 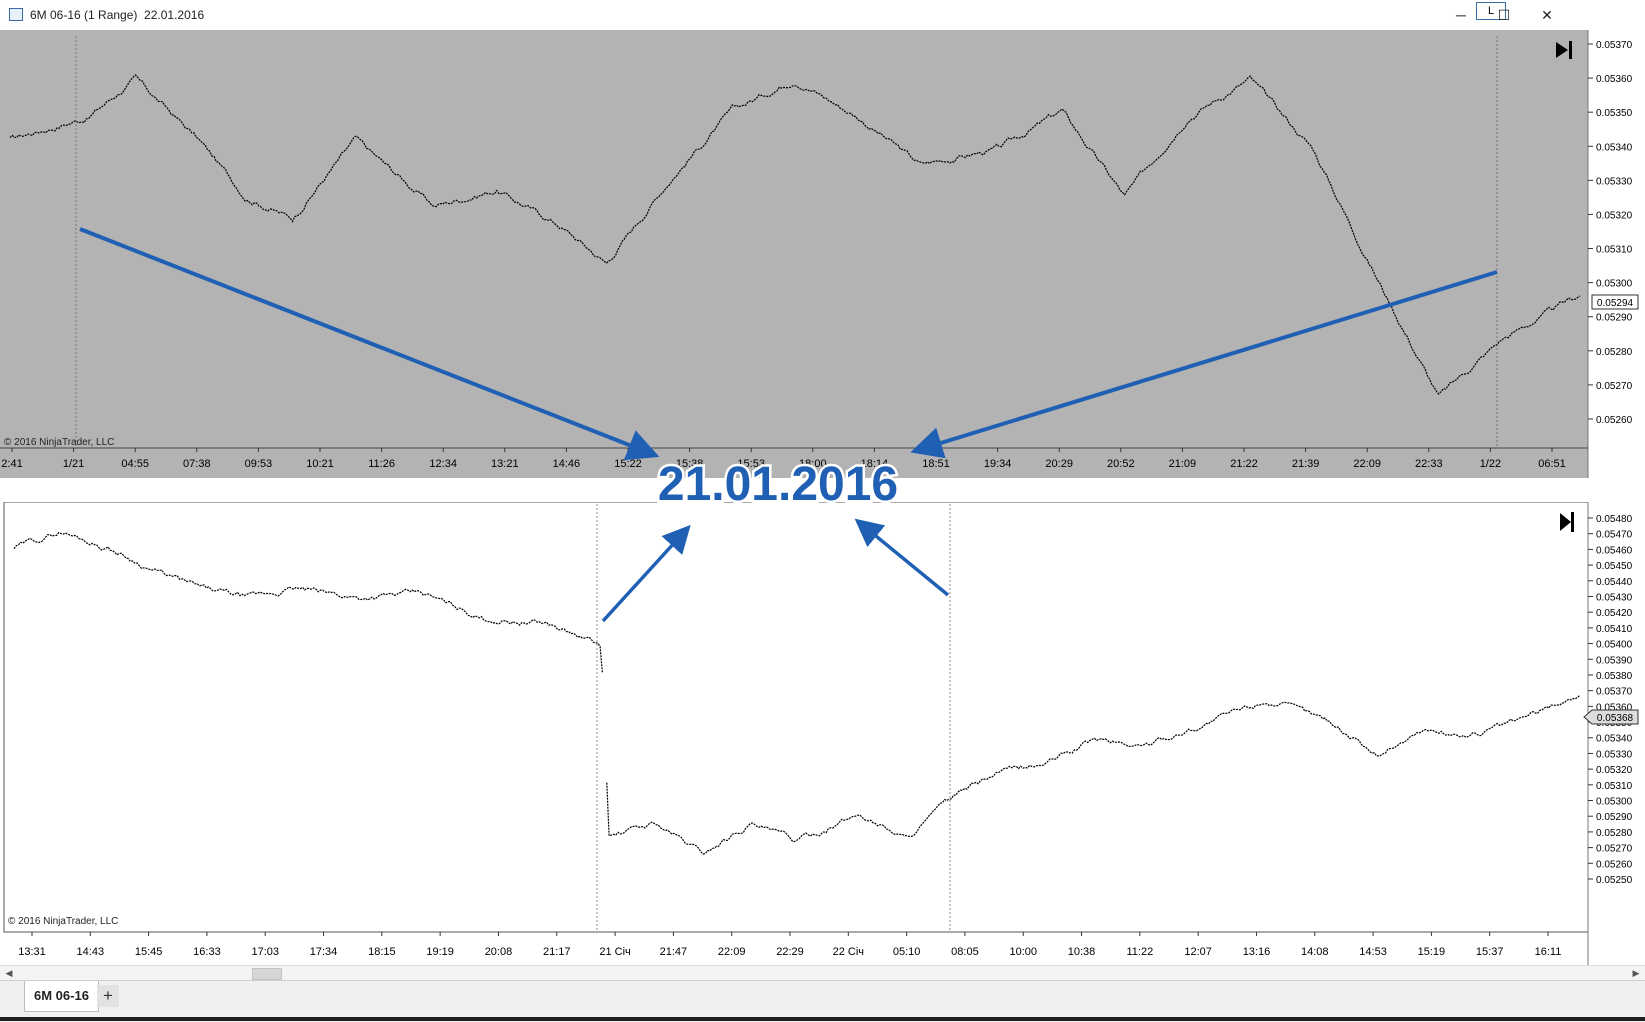 What do you see at coordinates (875, 464) in the screenshot?
I see `time-tick-label: 18:14` at bounding box center [875, 464].